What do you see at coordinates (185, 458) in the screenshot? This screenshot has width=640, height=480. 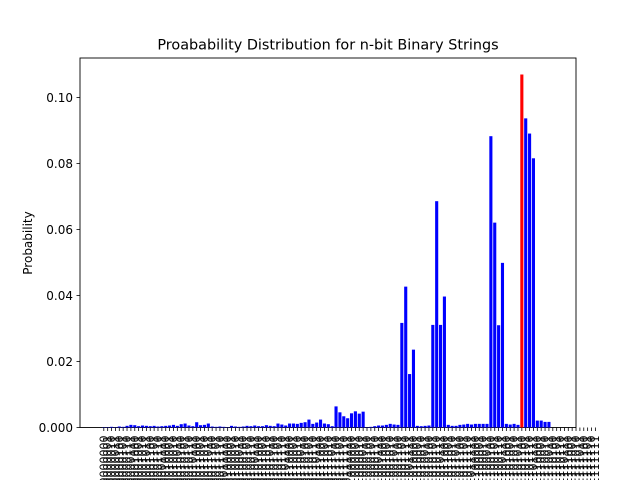 I see `x-tick-label: 0010101` at bounding box center [185, 458].